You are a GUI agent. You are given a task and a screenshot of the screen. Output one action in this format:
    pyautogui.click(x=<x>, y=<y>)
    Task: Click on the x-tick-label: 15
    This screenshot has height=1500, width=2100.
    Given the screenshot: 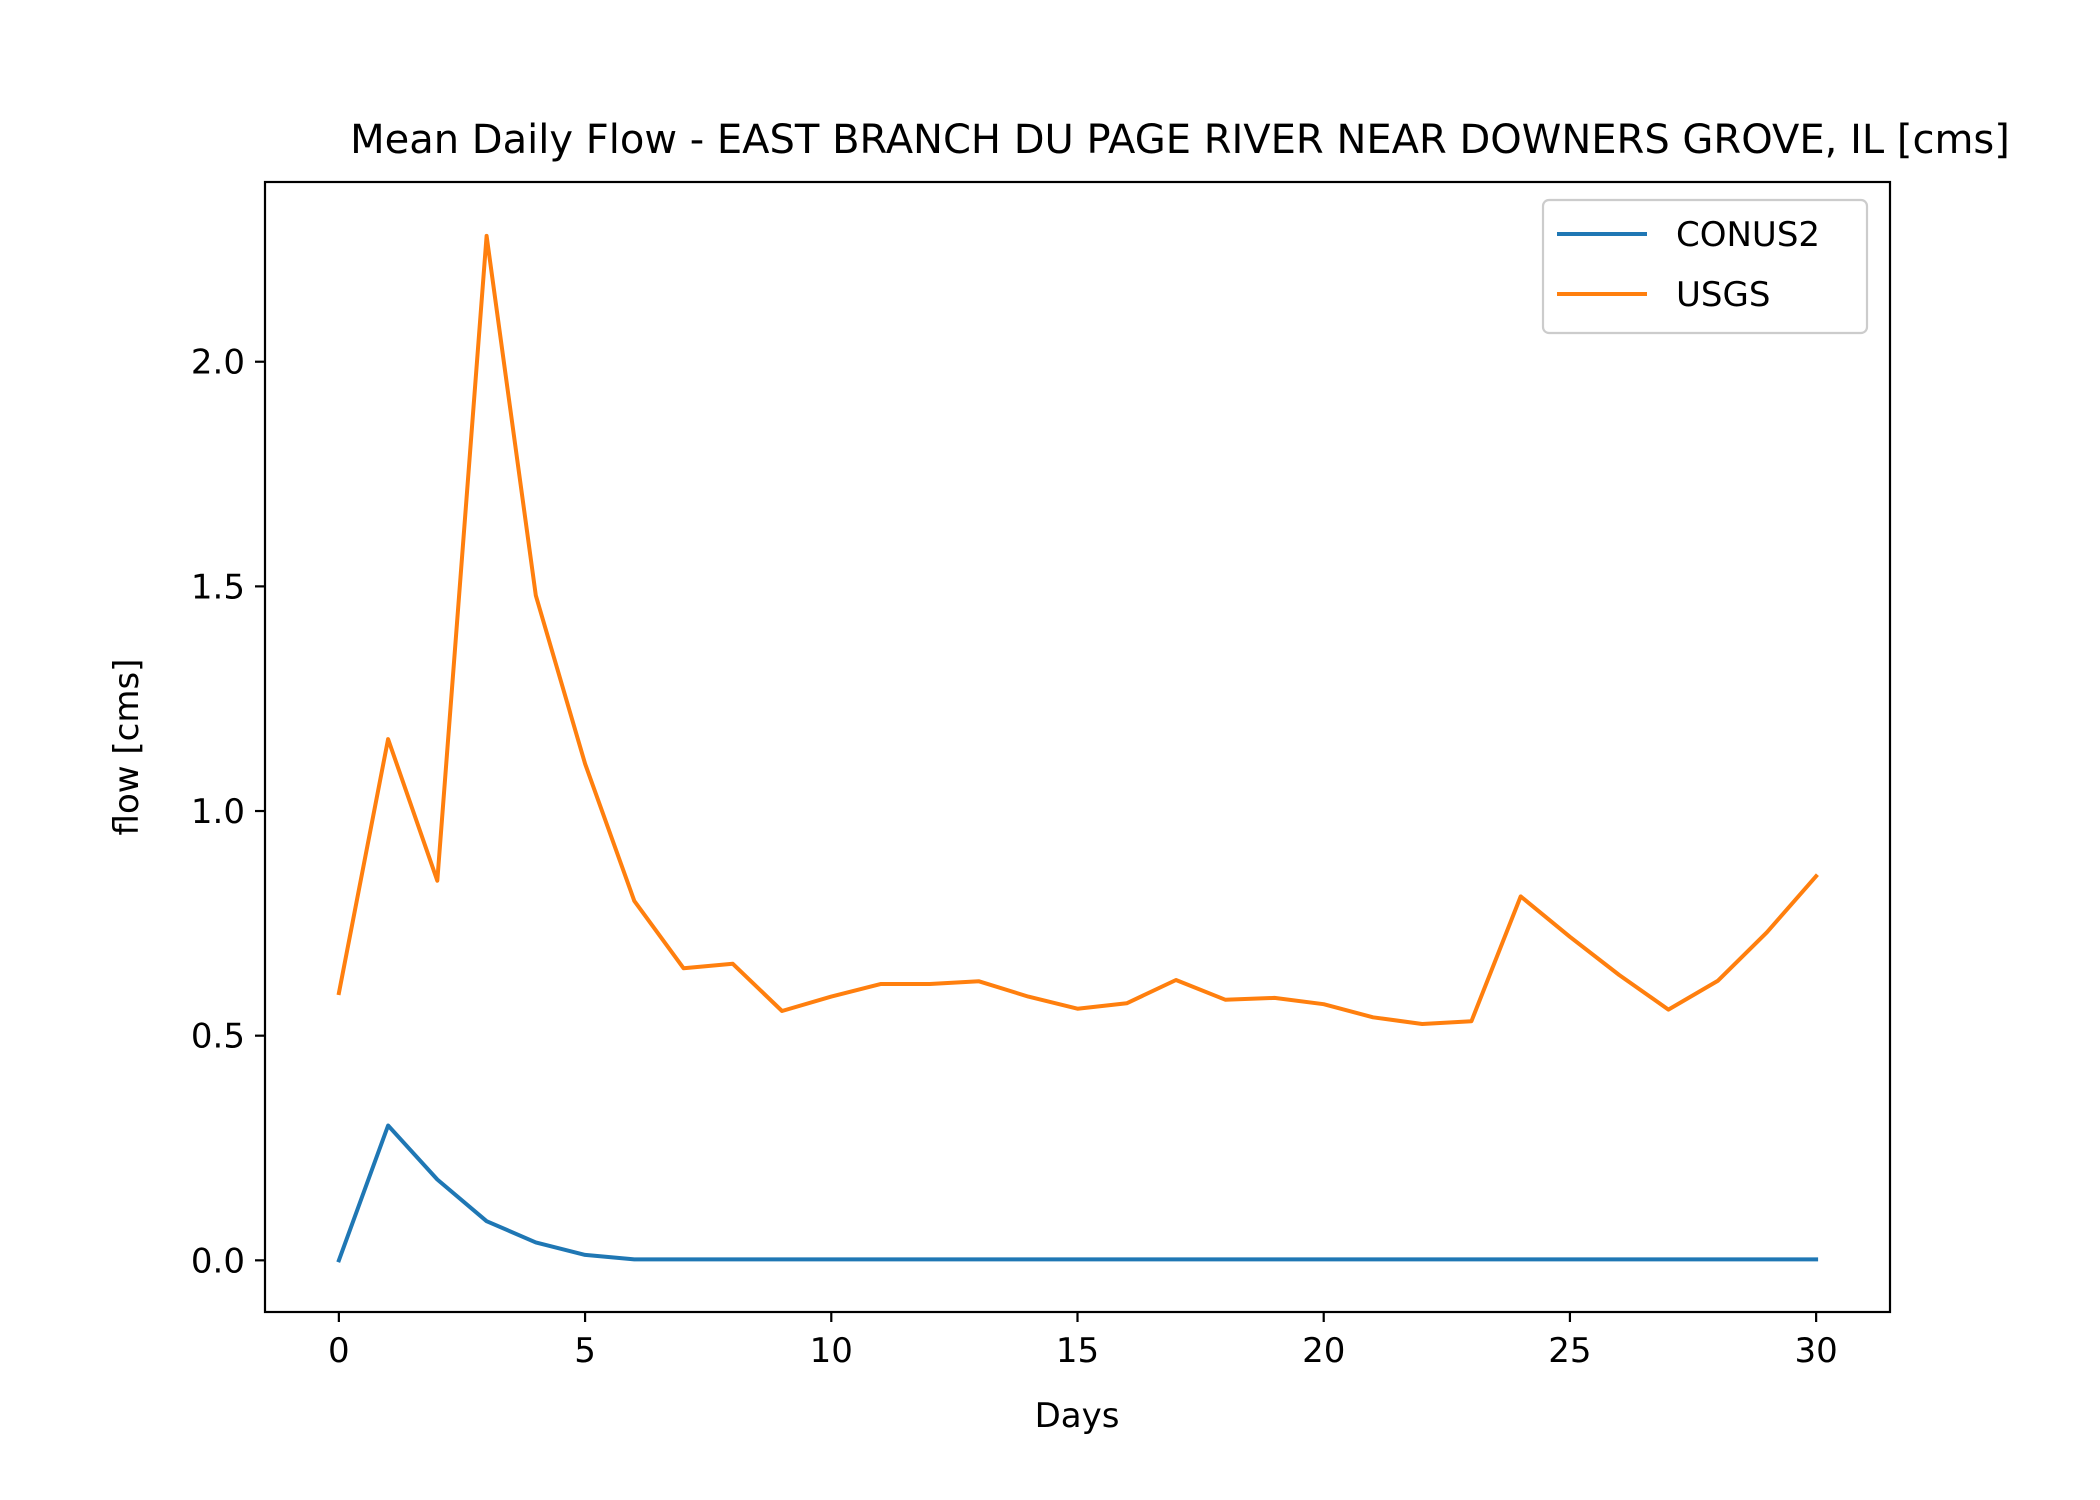 What is the action you would take?
    pyautogui.click(x=1077, y=1351)
    